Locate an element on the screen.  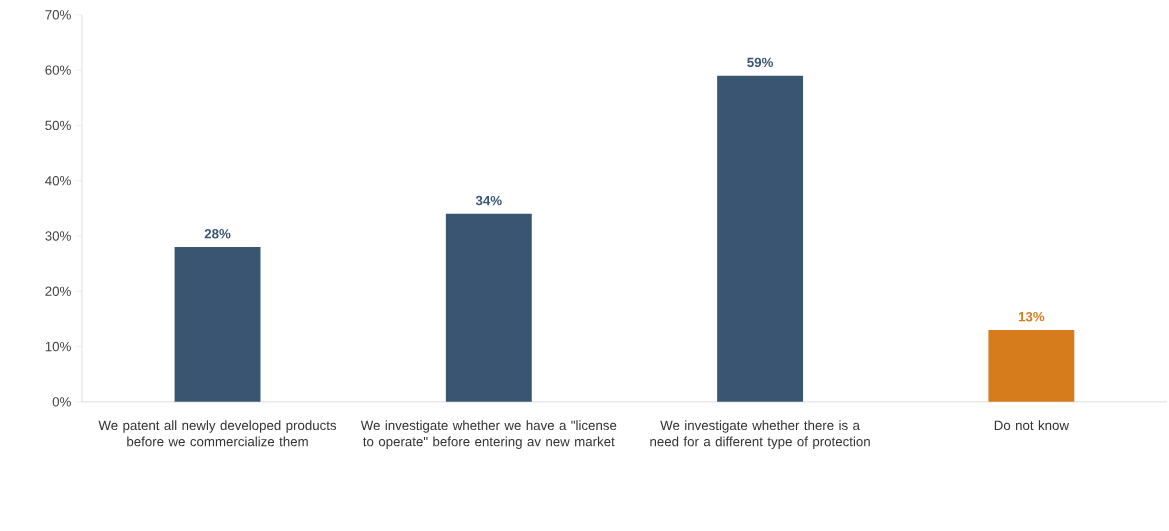
y-tick-label: 50% is located at coordinates (58, 125).